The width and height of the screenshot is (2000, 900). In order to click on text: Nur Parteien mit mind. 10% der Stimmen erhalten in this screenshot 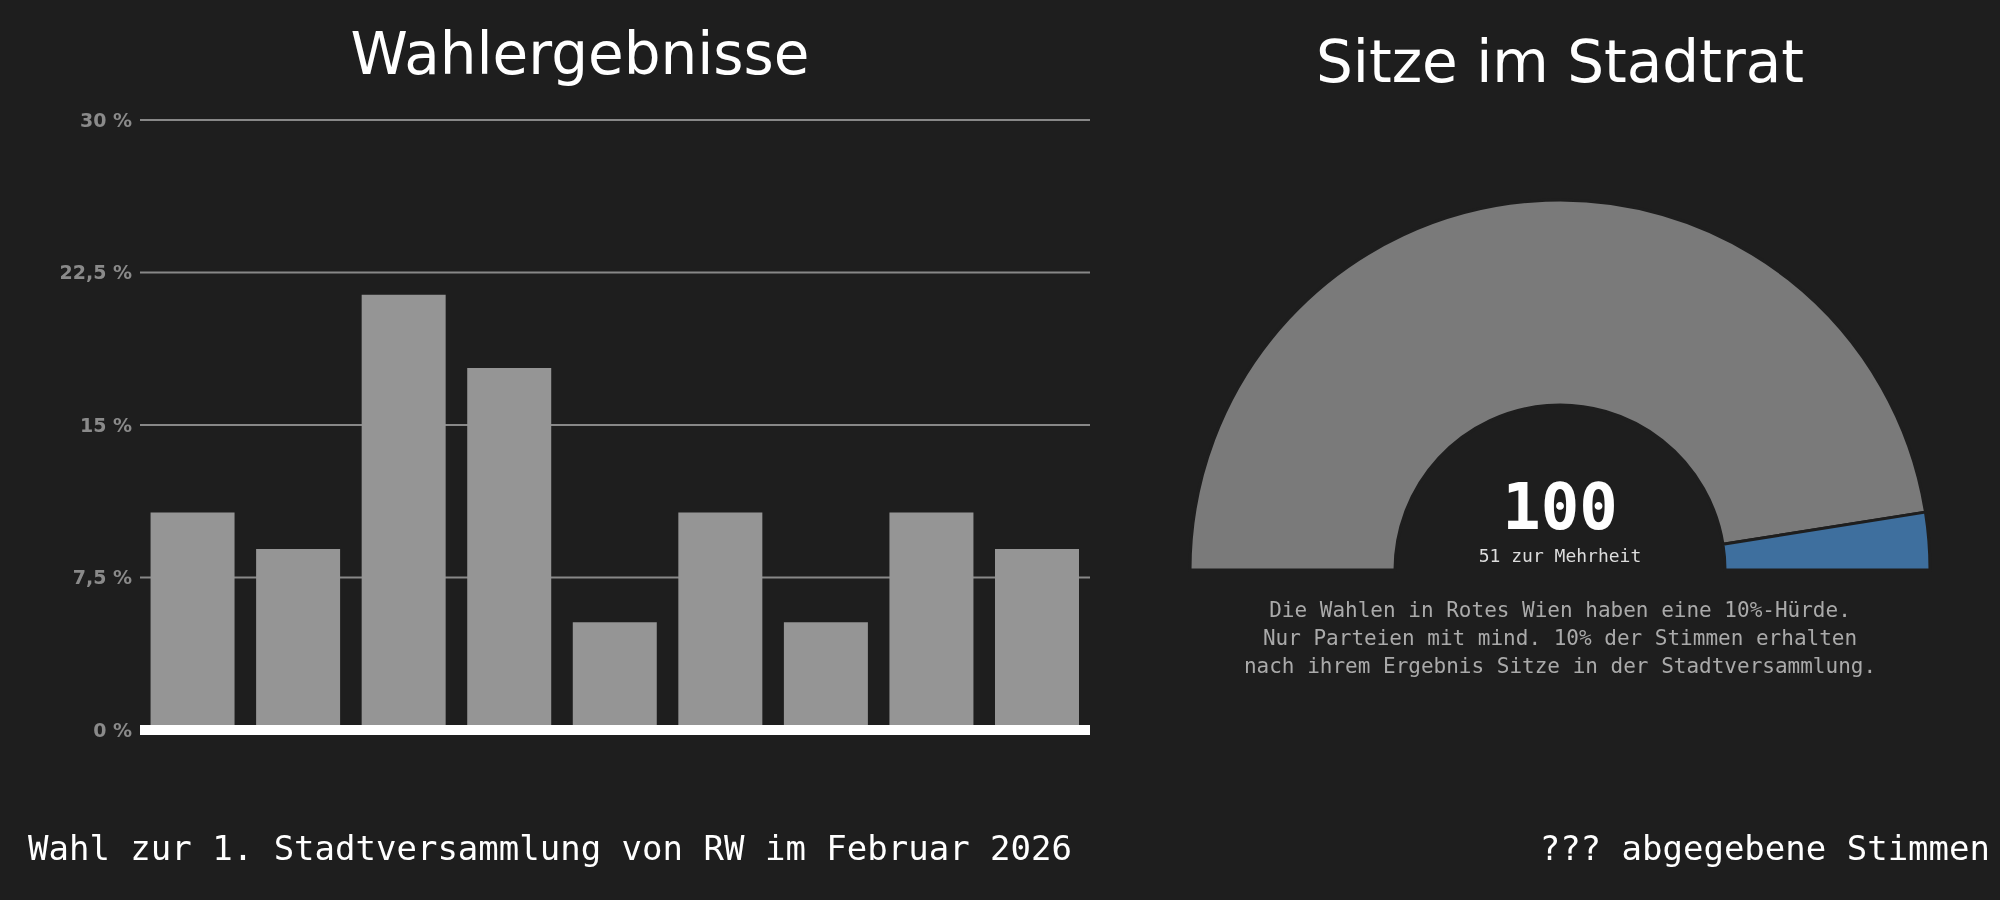, I will do `click(1560, 638)`.